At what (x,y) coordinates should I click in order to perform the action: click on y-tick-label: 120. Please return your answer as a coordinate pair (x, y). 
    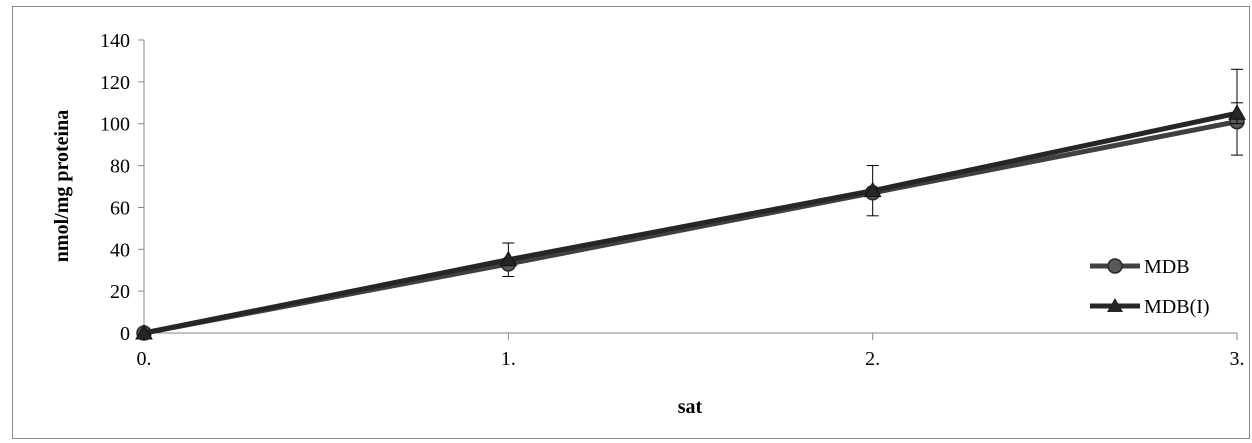
    Looking at the image, I should click on (115, 83).